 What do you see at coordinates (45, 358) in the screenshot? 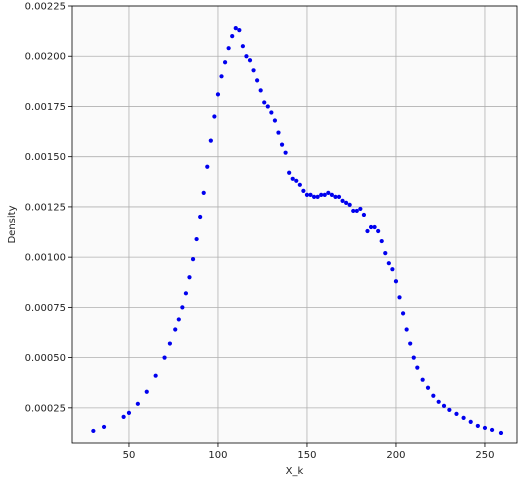
I see `y-tick-label: 0.00050` at bounding box center [45, 358].